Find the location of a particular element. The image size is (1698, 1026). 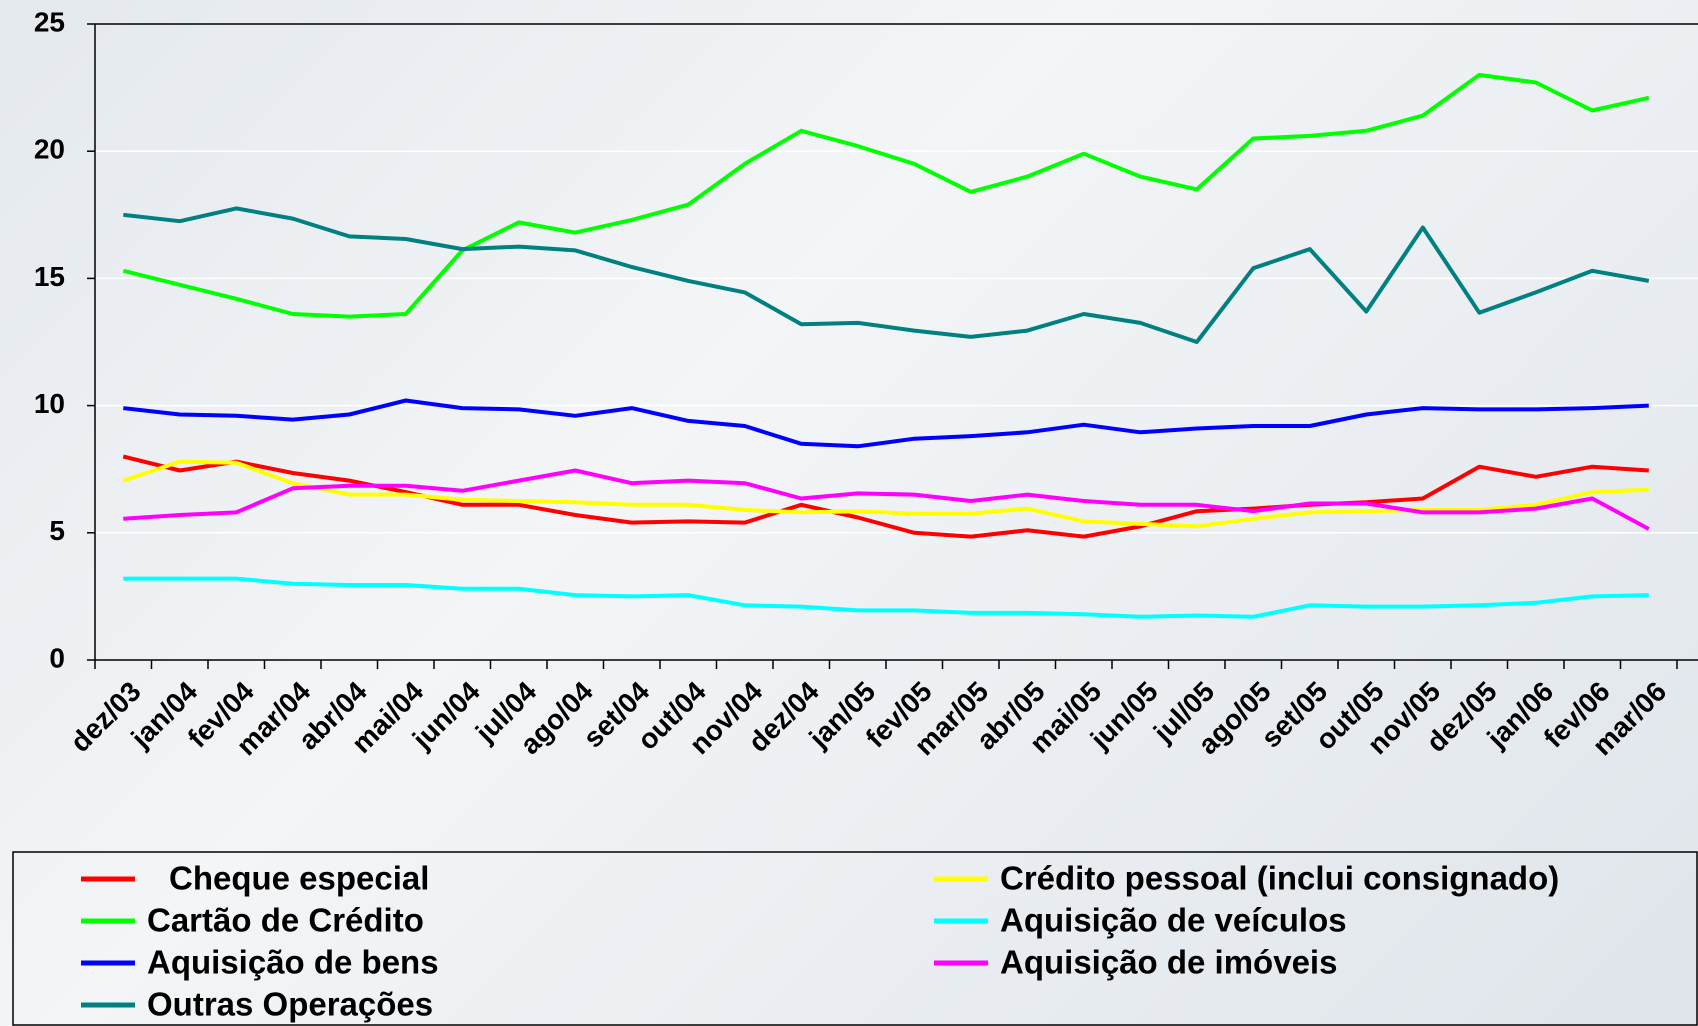

y-tick-label: 20 is located at coordinates (49, 149).